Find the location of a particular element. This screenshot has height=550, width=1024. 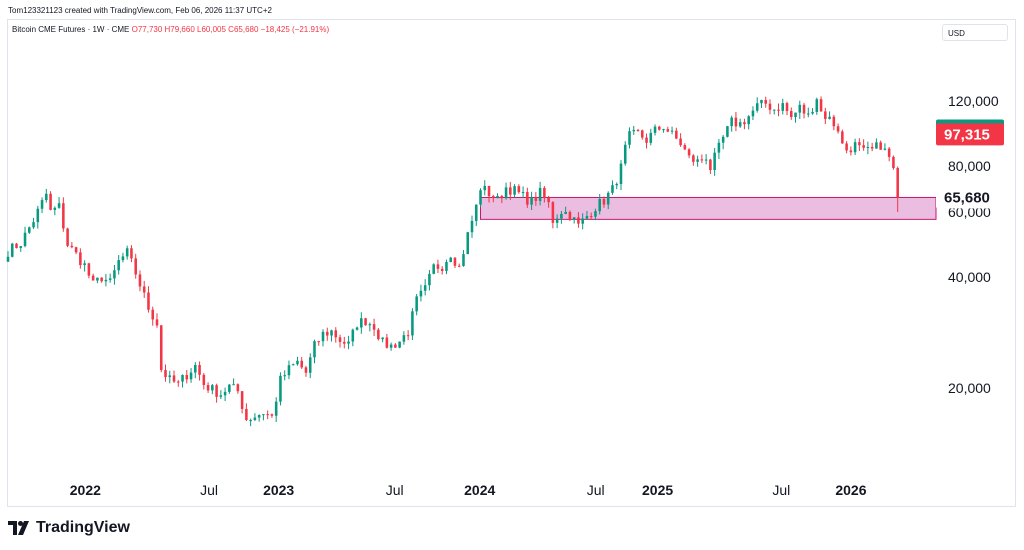

ohlc-high: H79,660 is located at coordinates (179, 29).